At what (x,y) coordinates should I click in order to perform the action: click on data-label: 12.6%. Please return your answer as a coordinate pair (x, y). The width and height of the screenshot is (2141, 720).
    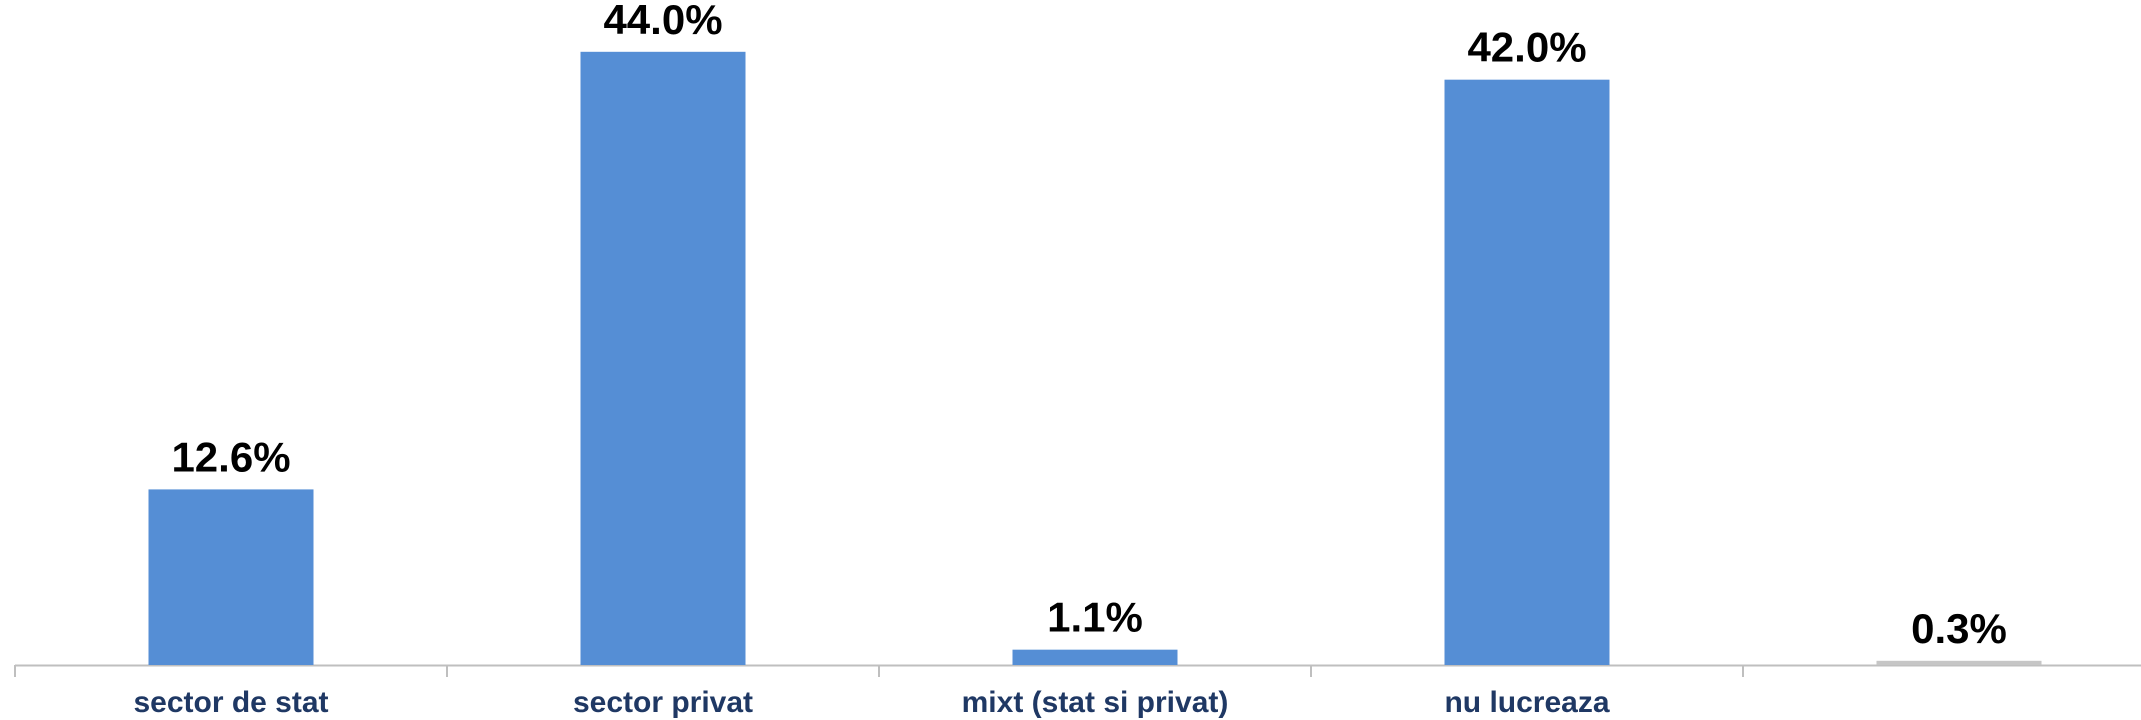
    Looking at the image, I should click on (230, 456).